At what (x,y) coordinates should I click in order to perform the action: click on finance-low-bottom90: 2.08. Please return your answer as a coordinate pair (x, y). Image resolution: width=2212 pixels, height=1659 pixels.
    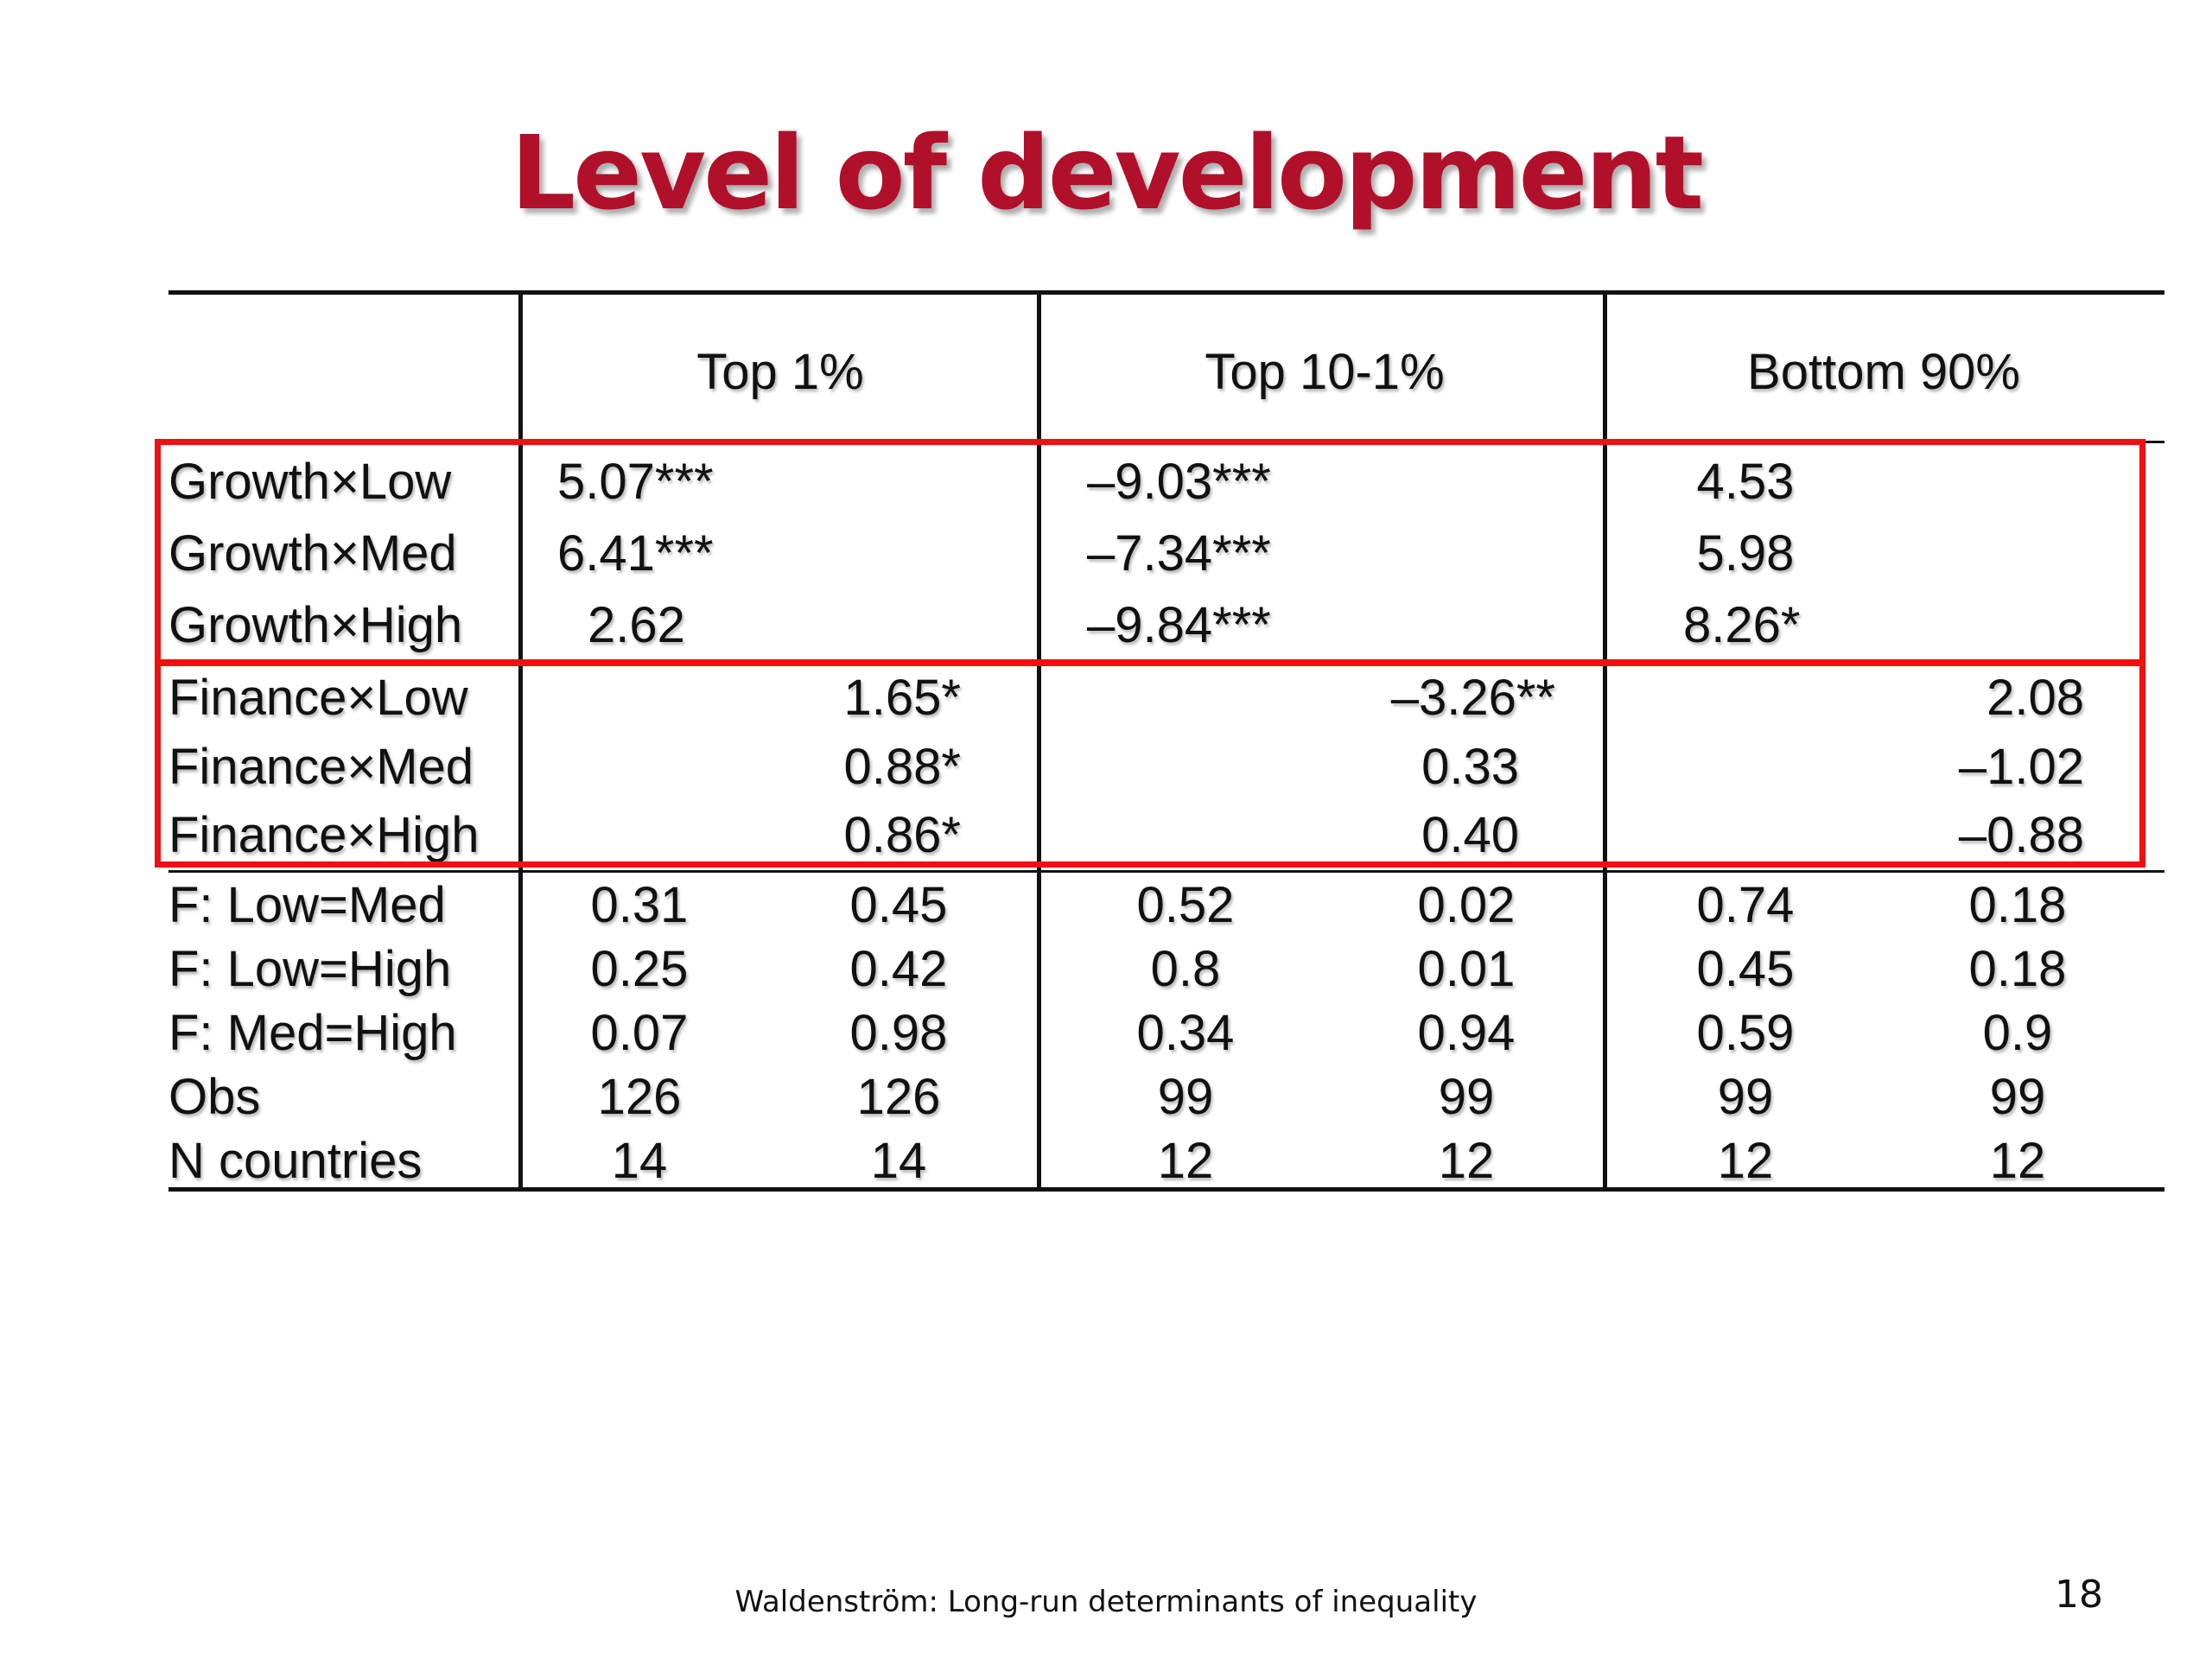
    Looking at the image, I should click on (2035, 698).